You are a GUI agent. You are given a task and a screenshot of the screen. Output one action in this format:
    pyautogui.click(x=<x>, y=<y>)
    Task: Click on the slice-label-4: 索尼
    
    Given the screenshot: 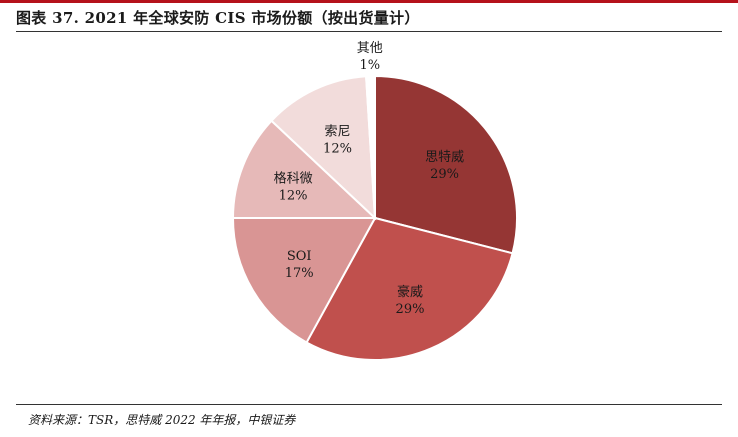 What is the action you would take?
    pyautogui.click(x=337, y=131)
    